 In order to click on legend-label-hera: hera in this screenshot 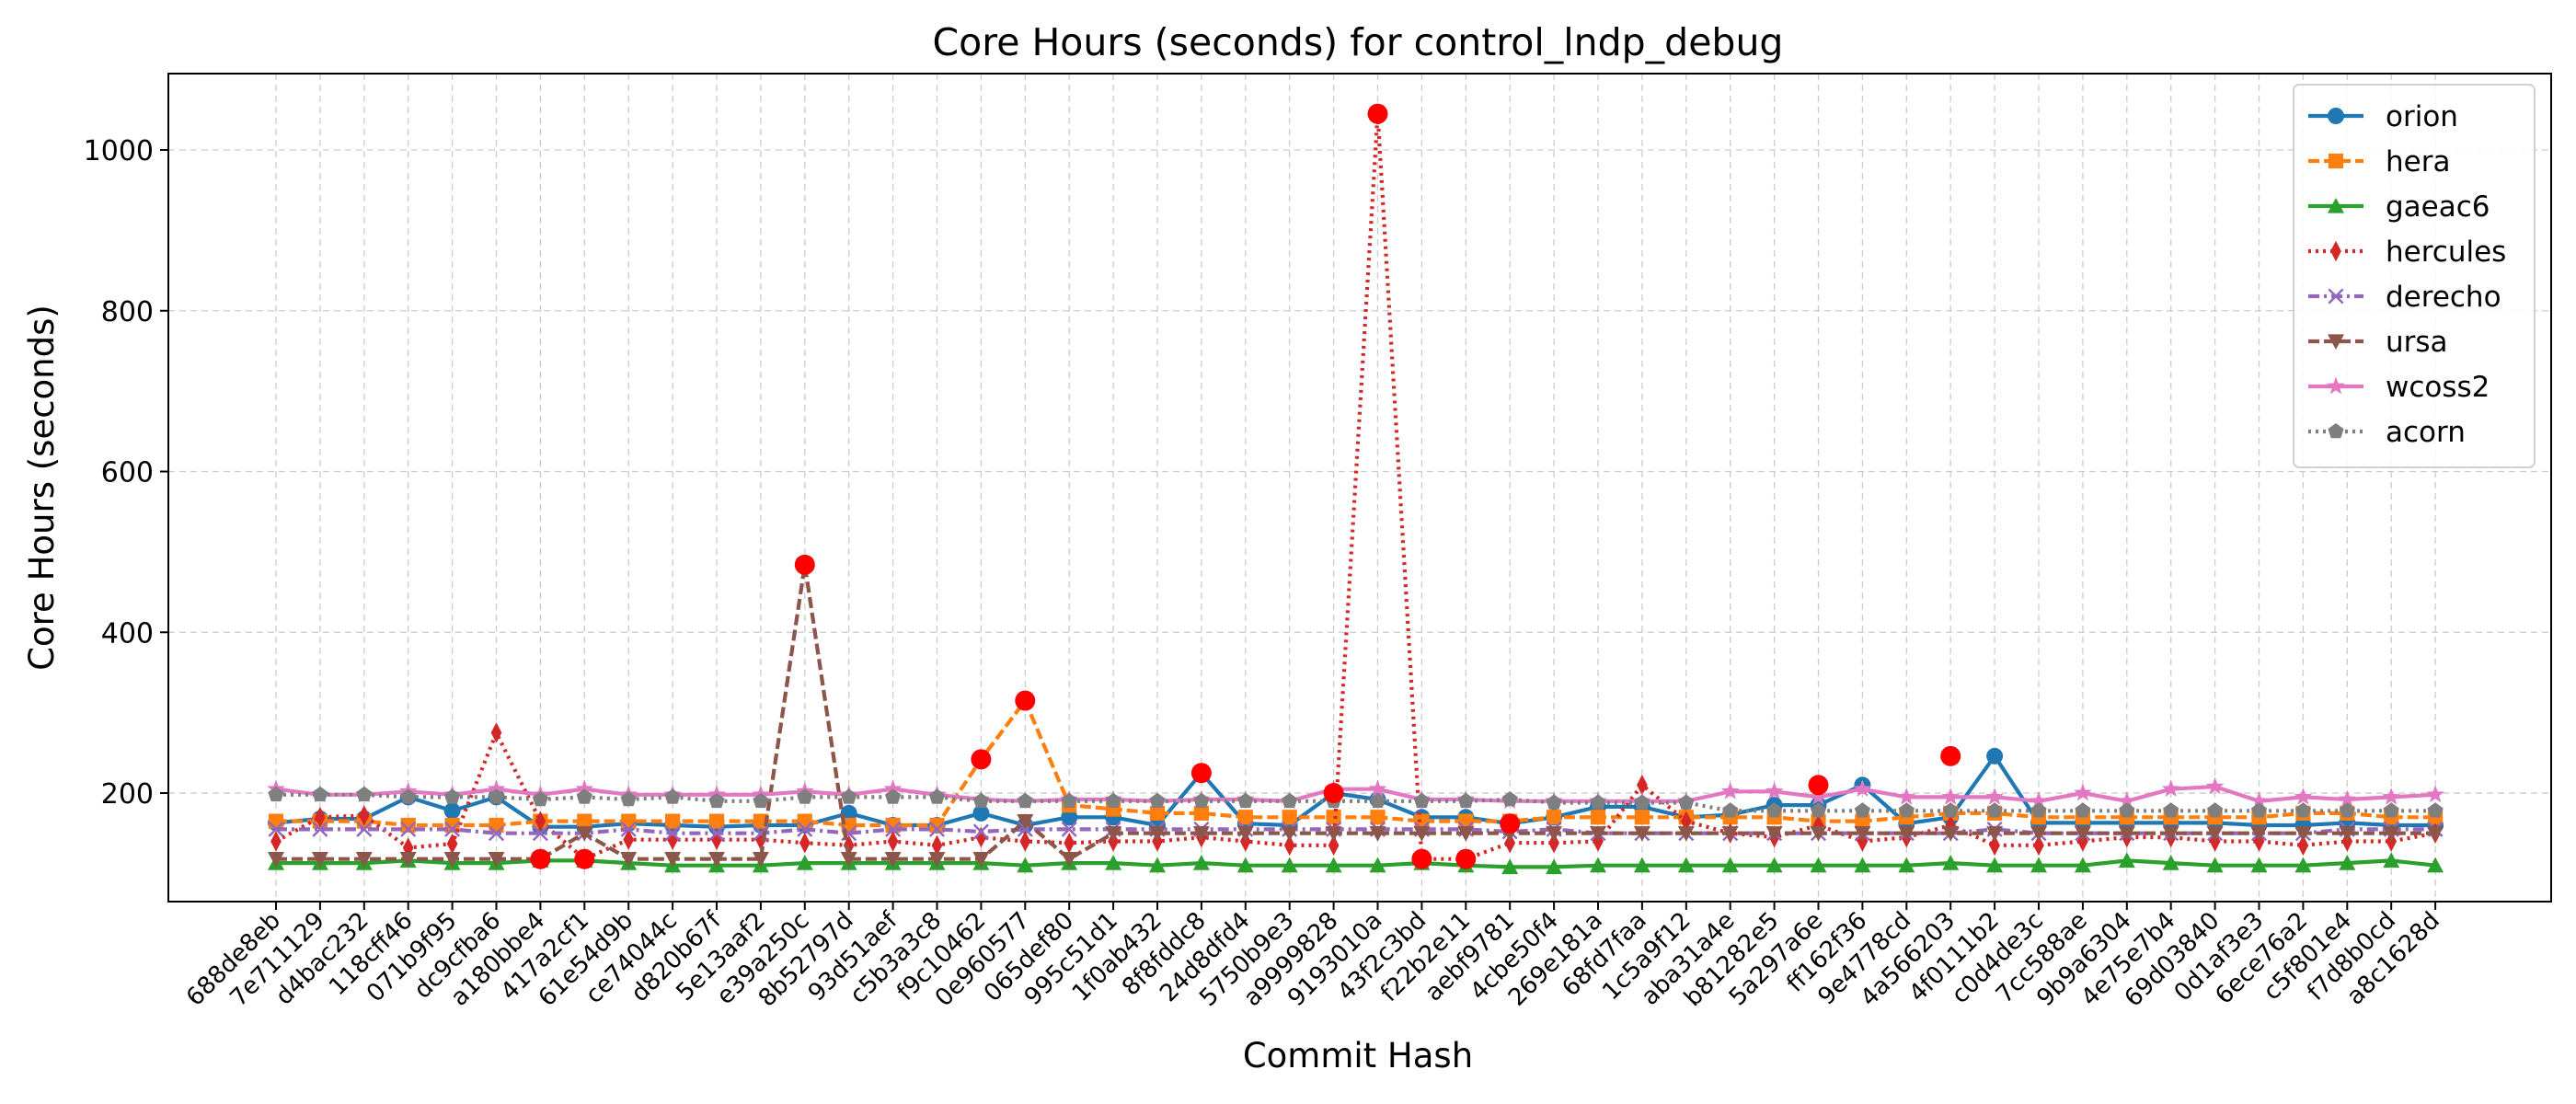, I will do `click(2418, 161)`.